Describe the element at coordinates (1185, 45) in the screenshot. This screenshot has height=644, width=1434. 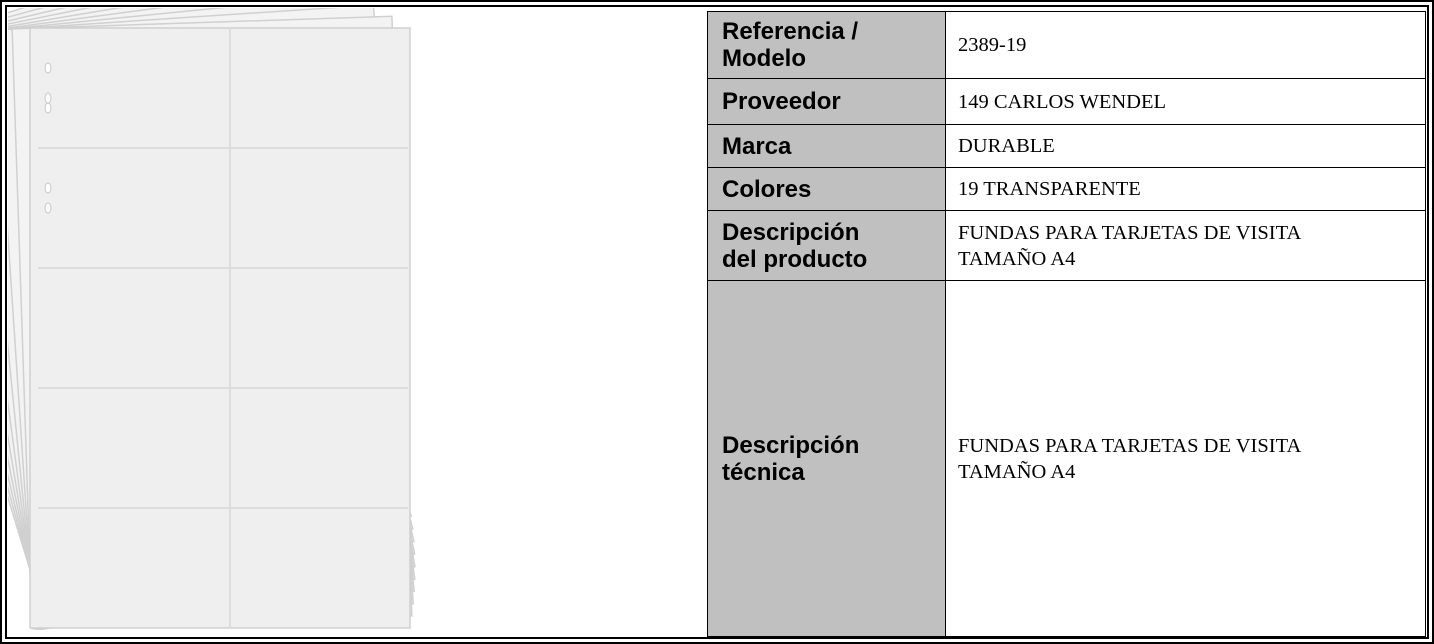
I see `spec-value: 2389-19` at that location.